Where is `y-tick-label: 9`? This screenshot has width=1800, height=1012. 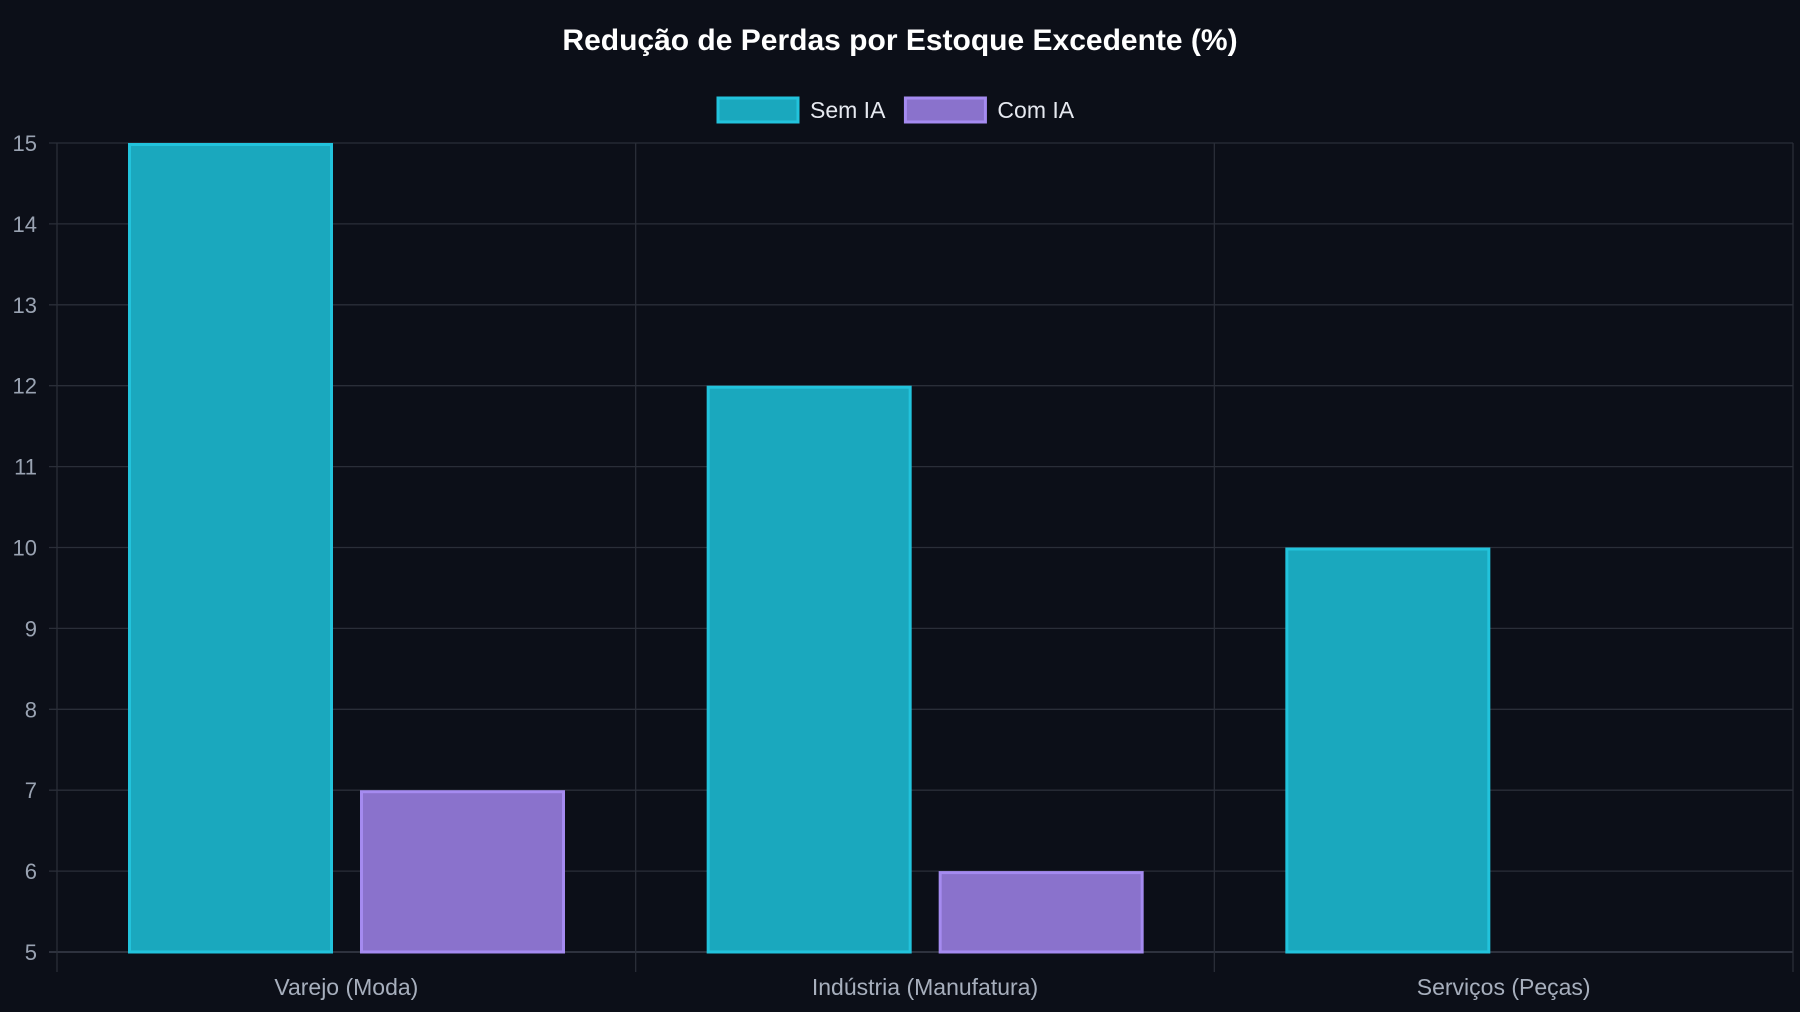 y-tick-label: 9 is located at coordinates (31, 628).